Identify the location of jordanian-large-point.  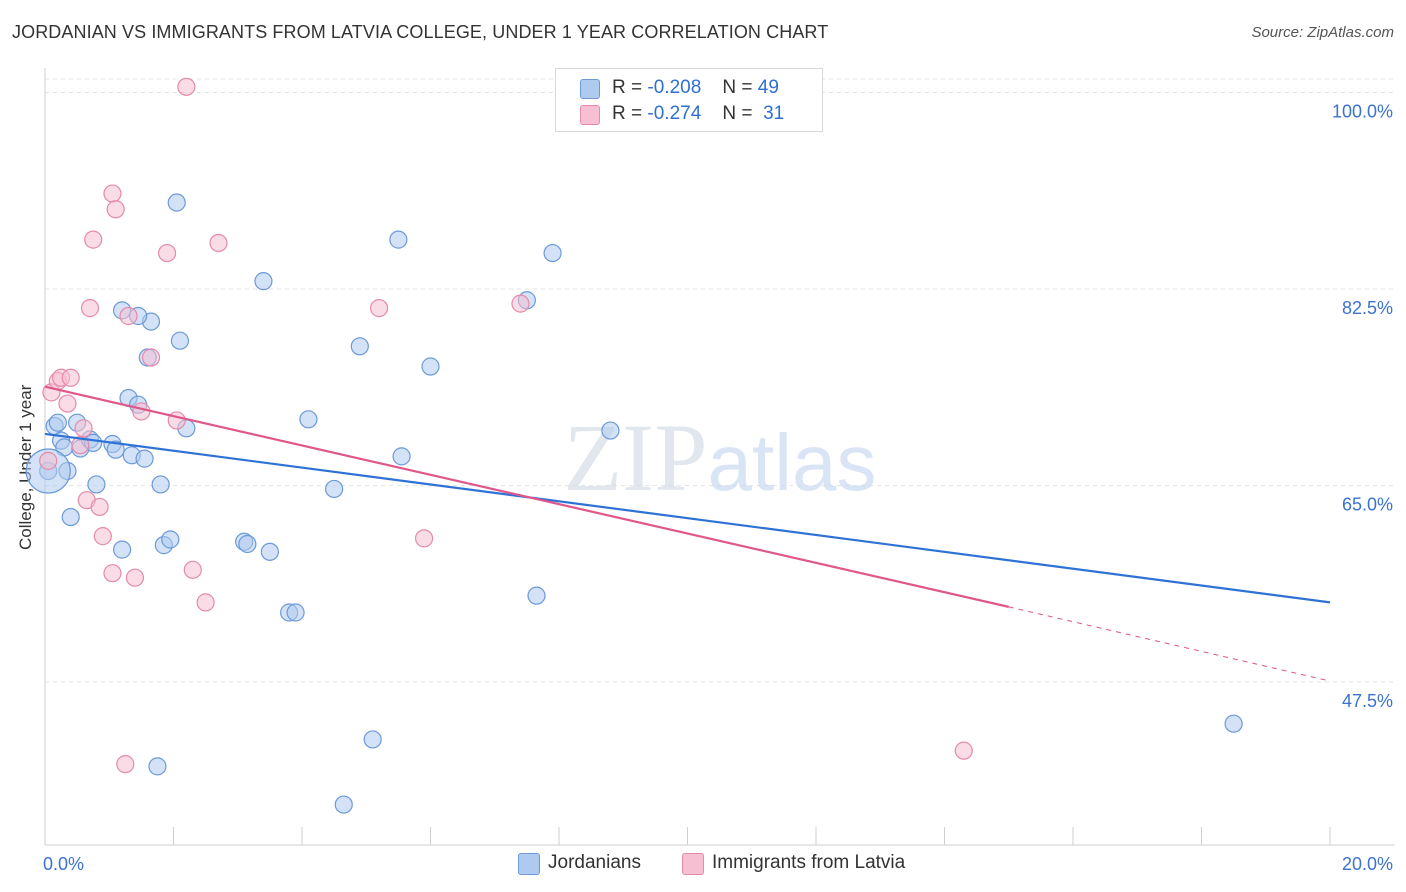
(48, 471).